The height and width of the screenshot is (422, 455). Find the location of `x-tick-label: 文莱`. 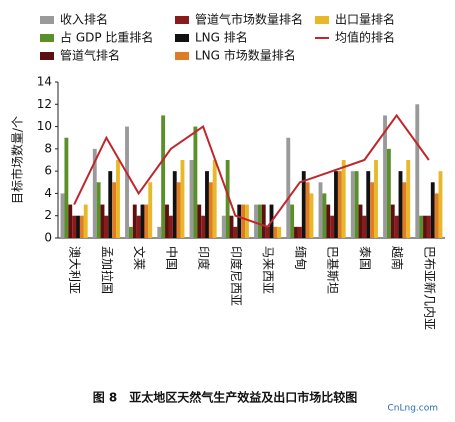

x-tick-label: 文莱 is located at coordinates (139, 258).